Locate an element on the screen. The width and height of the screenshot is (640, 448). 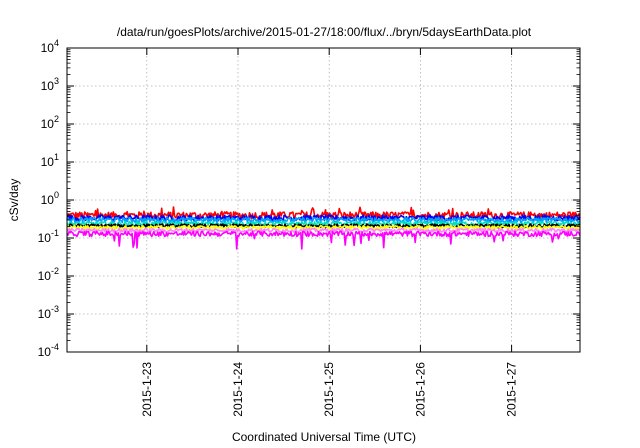
y-tick-exponent: -3 is located at coordinates (55, 309).